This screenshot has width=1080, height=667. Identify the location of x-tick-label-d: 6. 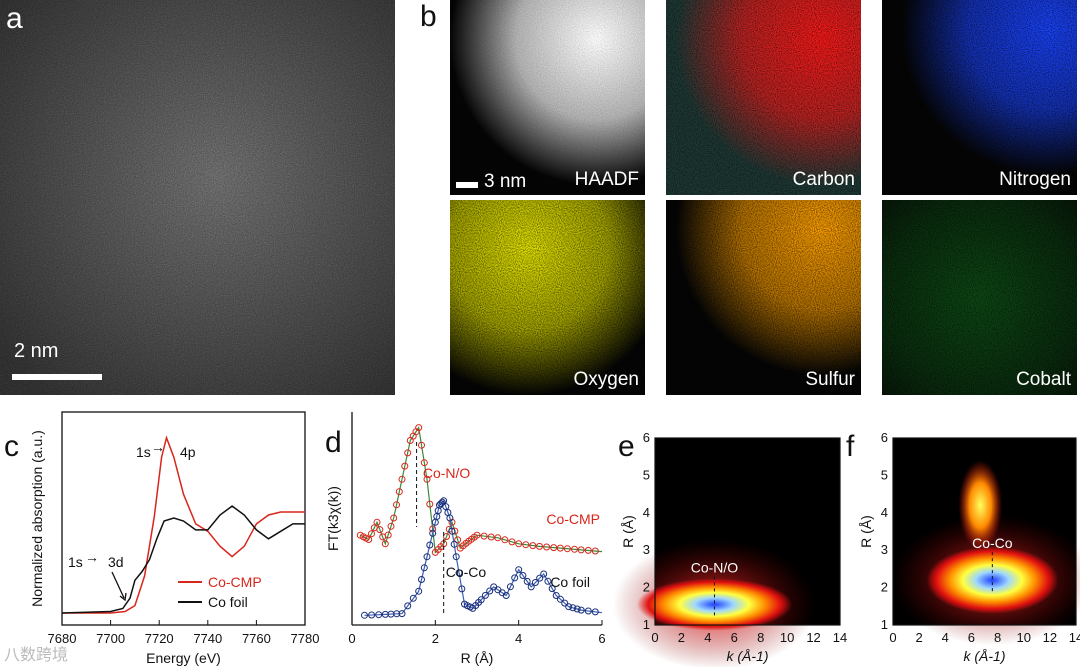
(601, 638).